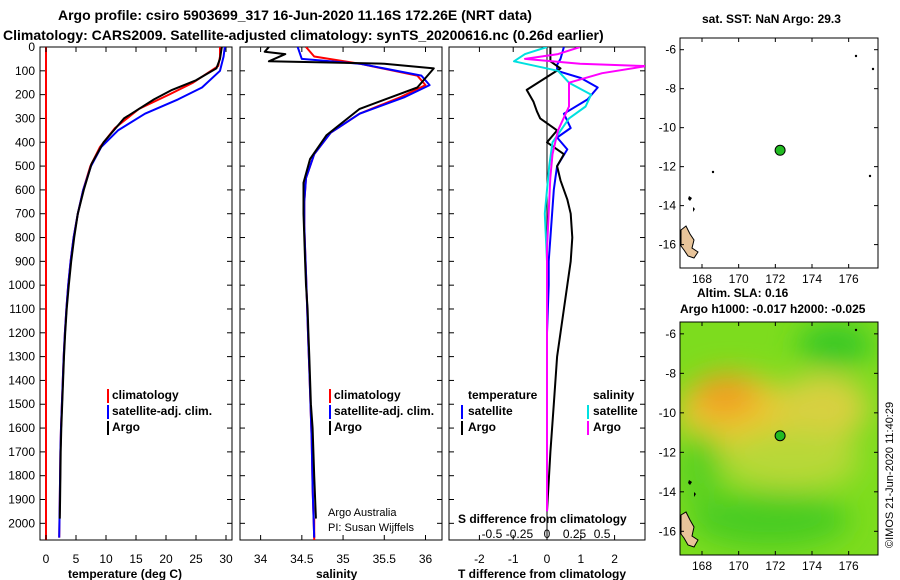 This screenshot has width=900, height=580. What do you see at coordinates (385, 559) in the screenshot?
I see `x-tick-label: 35.5` at bounding box center [385, 559].